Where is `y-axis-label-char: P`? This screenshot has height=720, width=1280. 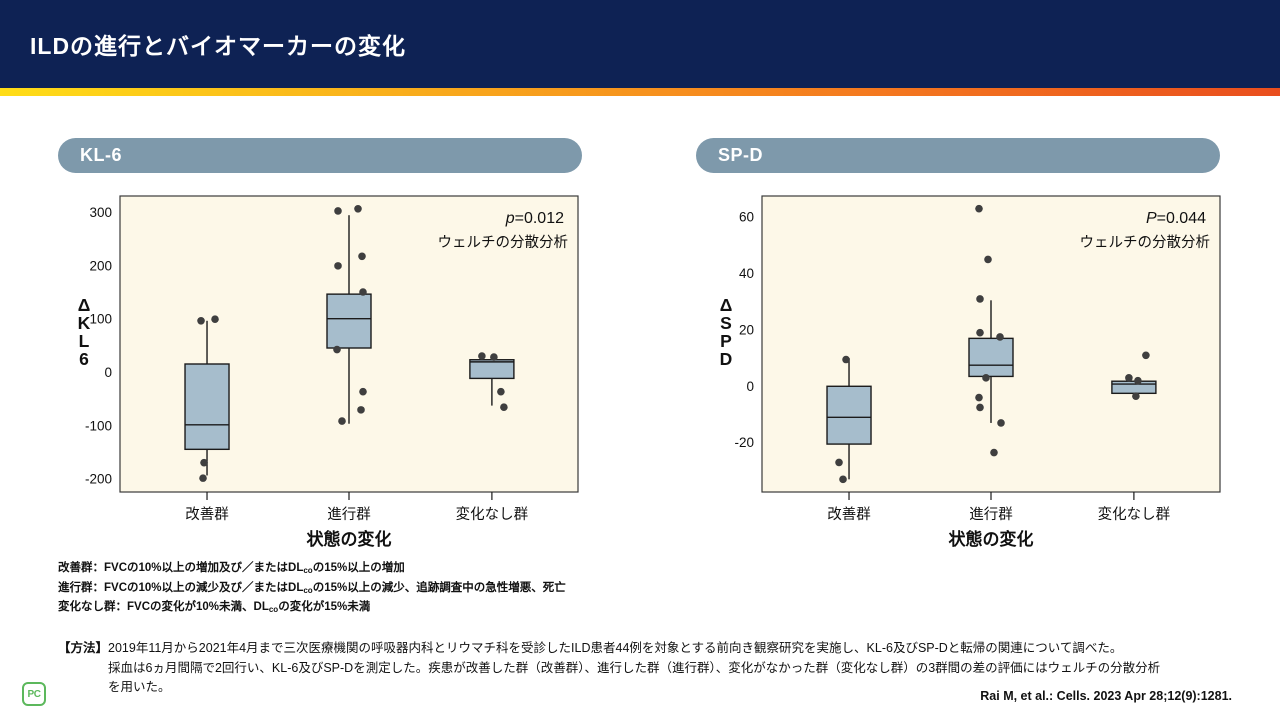 y-axis-label-char: P is located at coordinates (726, 341).